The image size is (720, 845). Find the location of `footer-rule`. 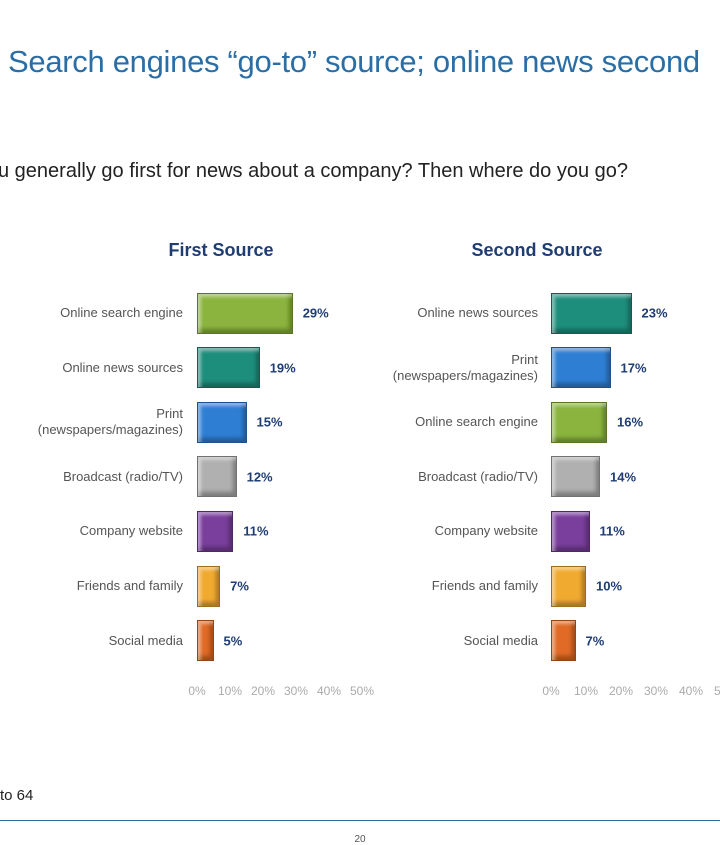

footer-rule is located at coordinates (360, 820).